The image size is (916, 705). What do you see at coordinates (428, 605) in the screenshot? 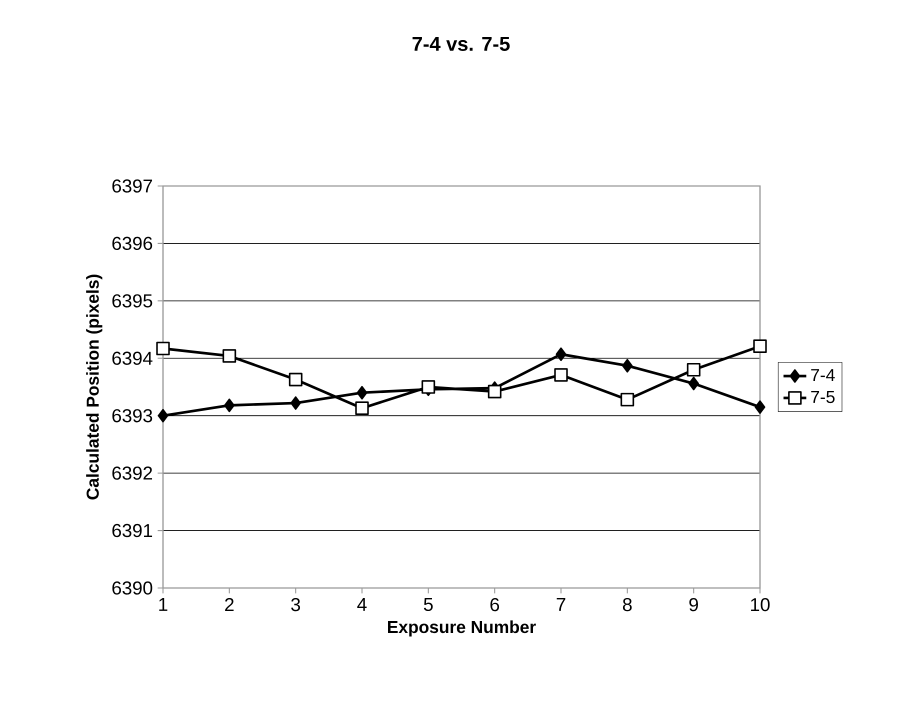
I see `x-tick-label: 5` at bounding box center [428, 605].